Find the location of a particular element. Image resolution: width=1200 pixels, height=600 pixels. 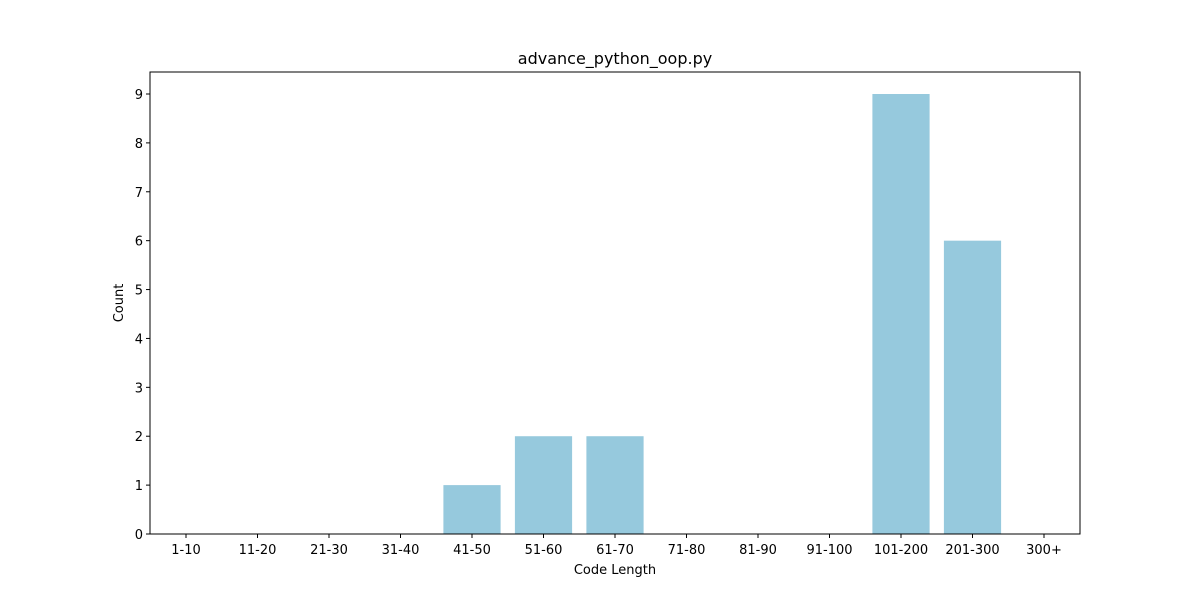

y-tick-label: 3 is located at coordinates (139, 388).